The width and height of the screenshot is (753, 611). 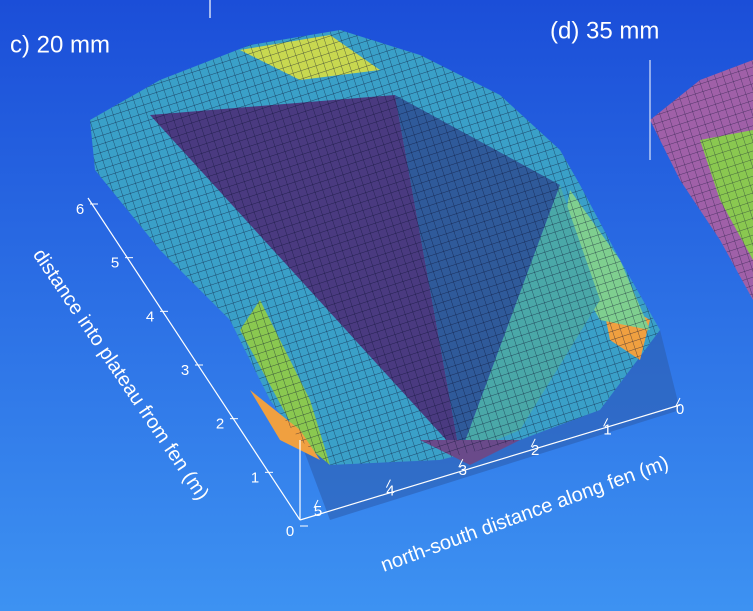 I want to click on panel-title: (d) 35 mm, so click(x=604, y=30).